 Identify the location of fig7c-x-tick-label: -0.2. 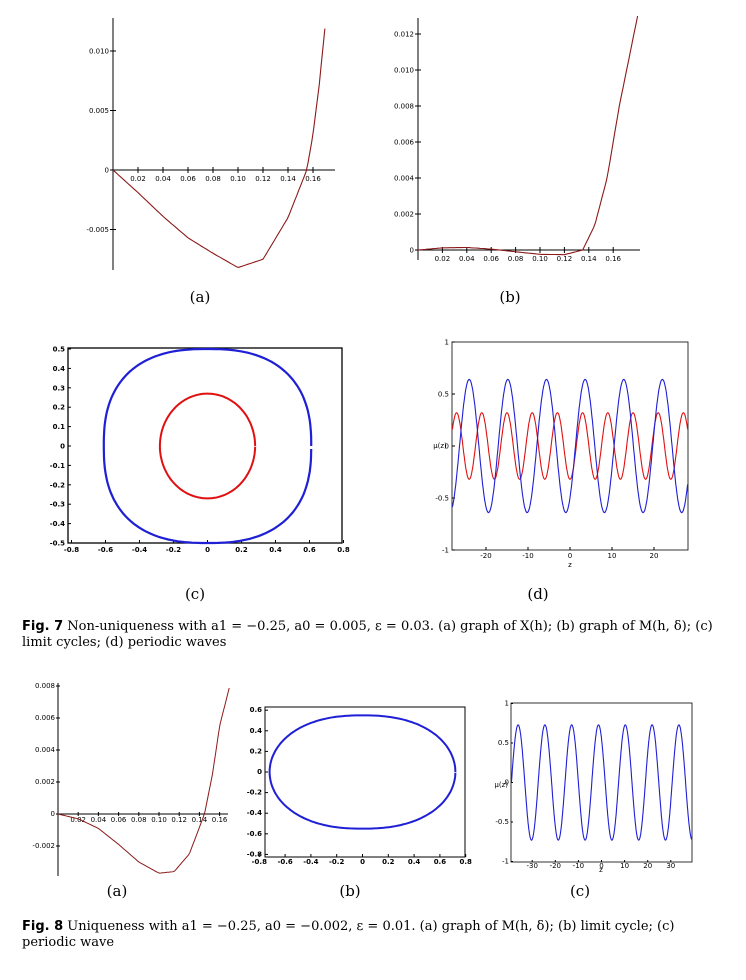
(173, 550).